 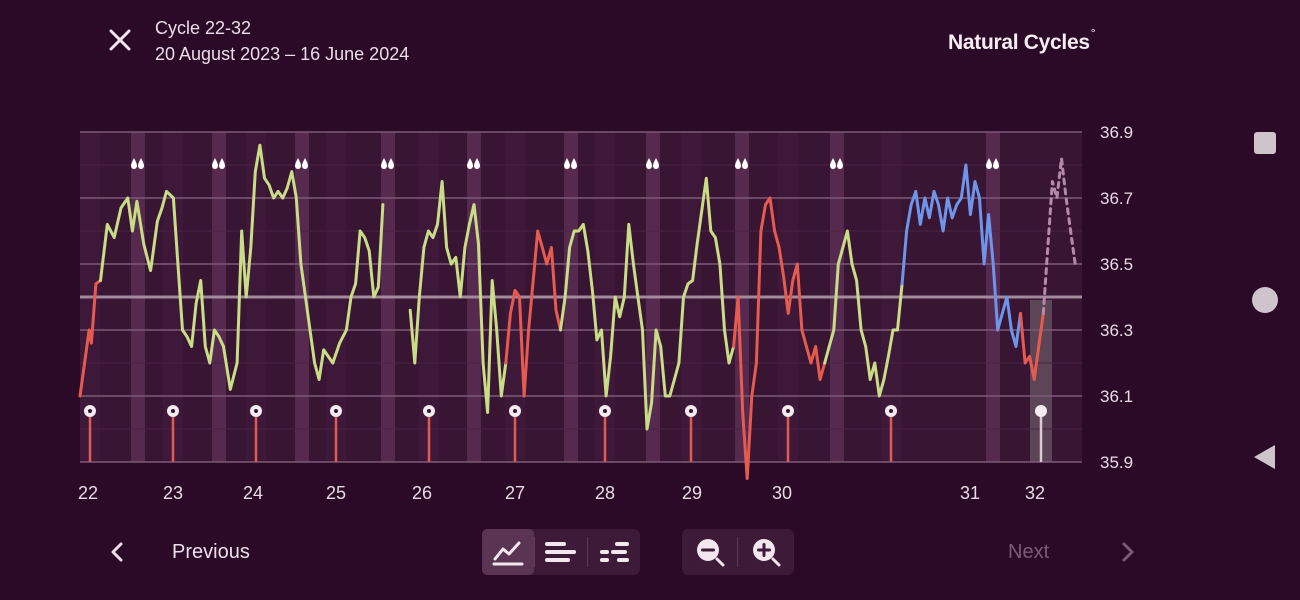 I want to click on cycle-label: 29, so click(x=692, y=493).